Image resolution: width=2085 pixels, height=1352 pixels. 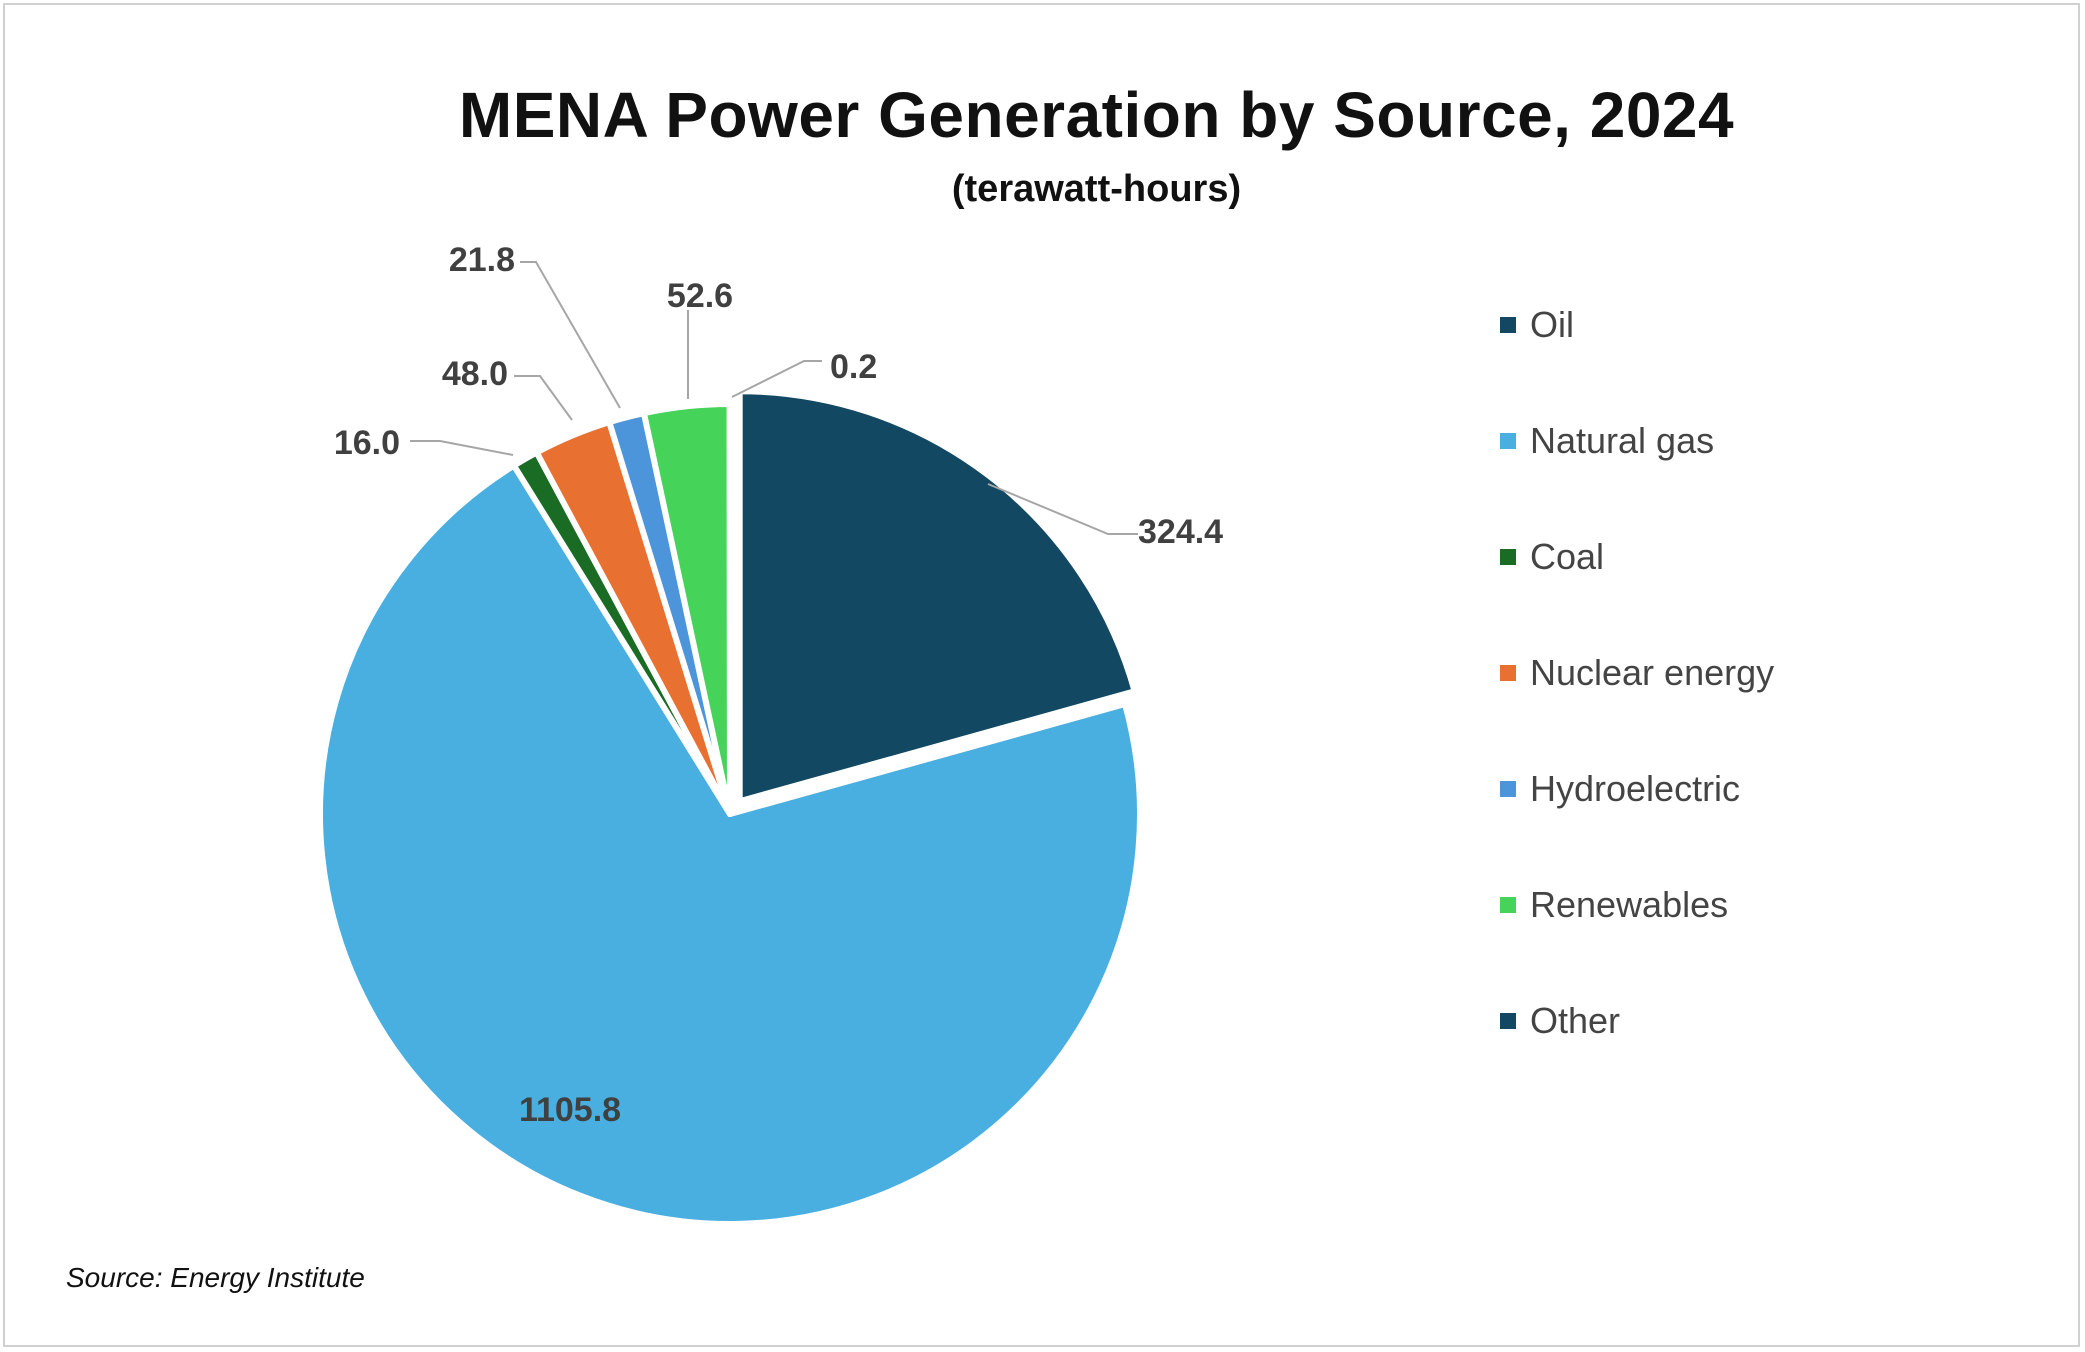 I want to click on leader-line-hydroelectric, so click(x=570, y=335).